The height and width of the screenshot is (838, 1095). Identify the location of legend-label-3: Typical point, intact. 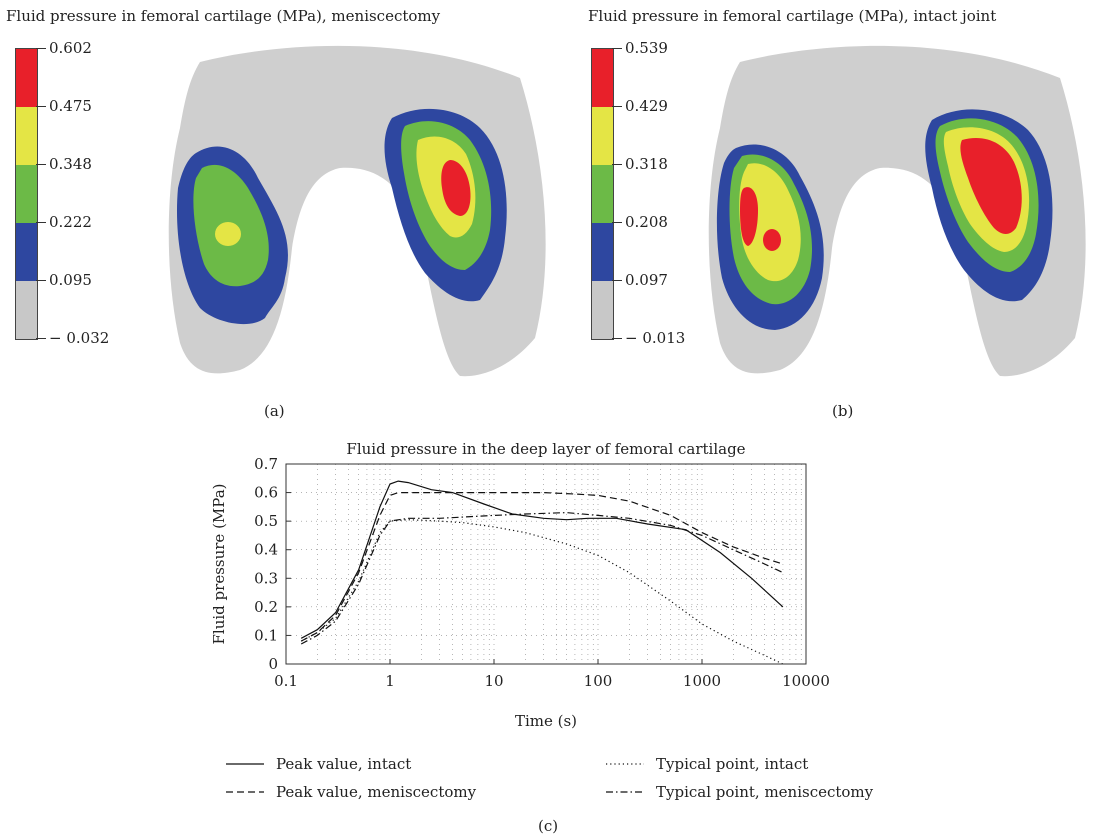
(732, 764).